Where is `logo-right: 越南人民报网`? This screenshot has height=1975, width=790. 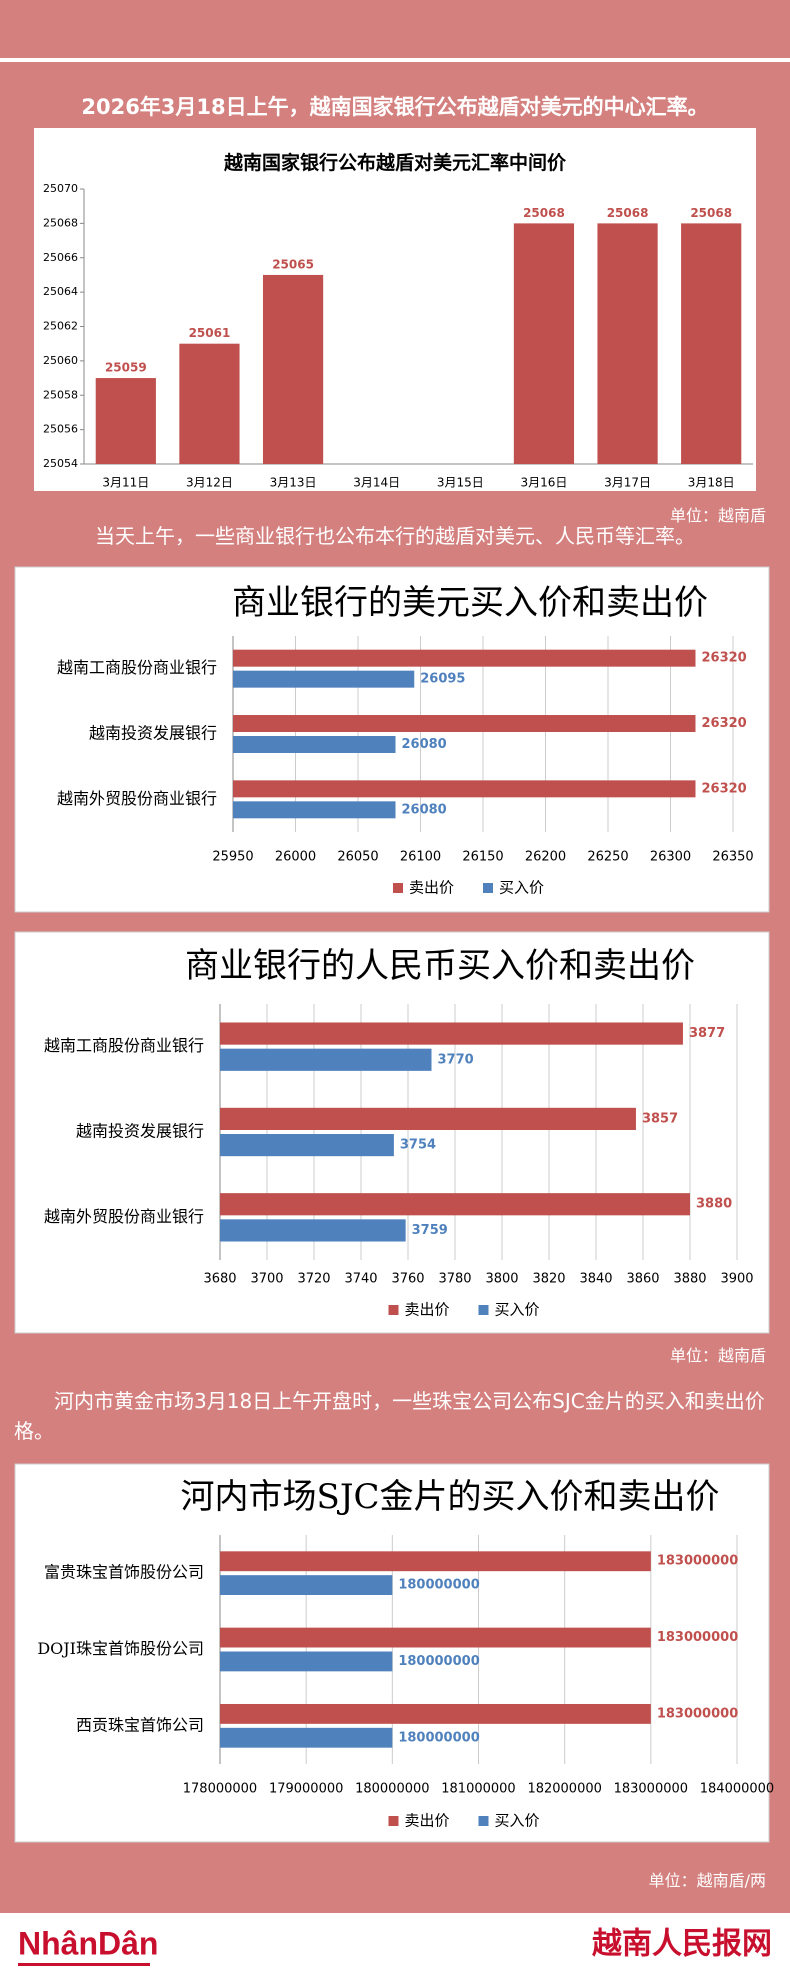 logo-right: 越南人民报网 is located at coordinates (682, 1944).